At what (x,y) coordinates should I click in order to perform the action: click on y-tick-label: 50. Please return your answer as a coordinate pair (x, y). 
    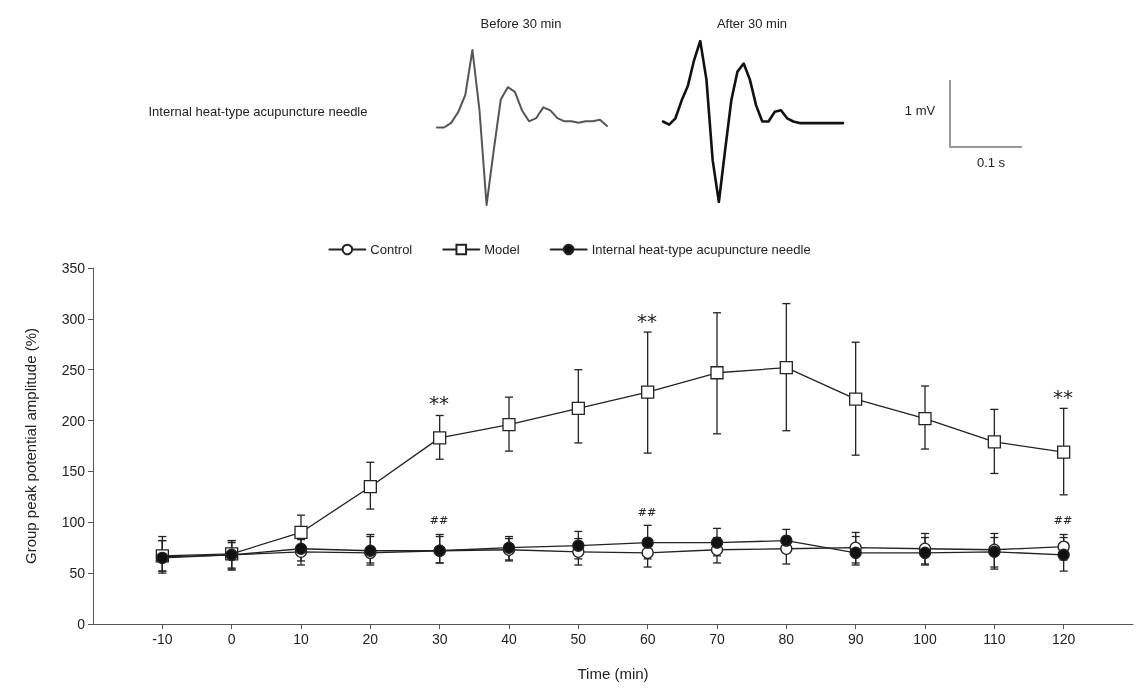
    Looking at the image, I should click on (77, 573).